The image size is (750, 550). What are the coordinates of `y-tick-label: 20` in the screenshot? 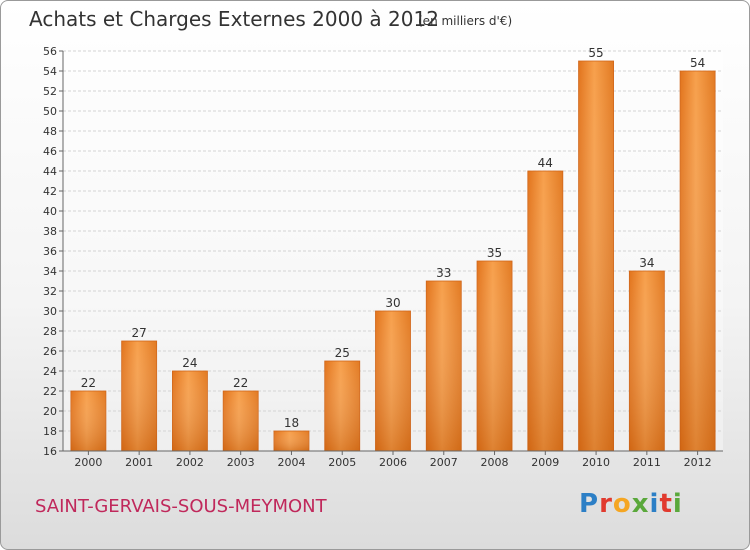 It's located at (50, 411).